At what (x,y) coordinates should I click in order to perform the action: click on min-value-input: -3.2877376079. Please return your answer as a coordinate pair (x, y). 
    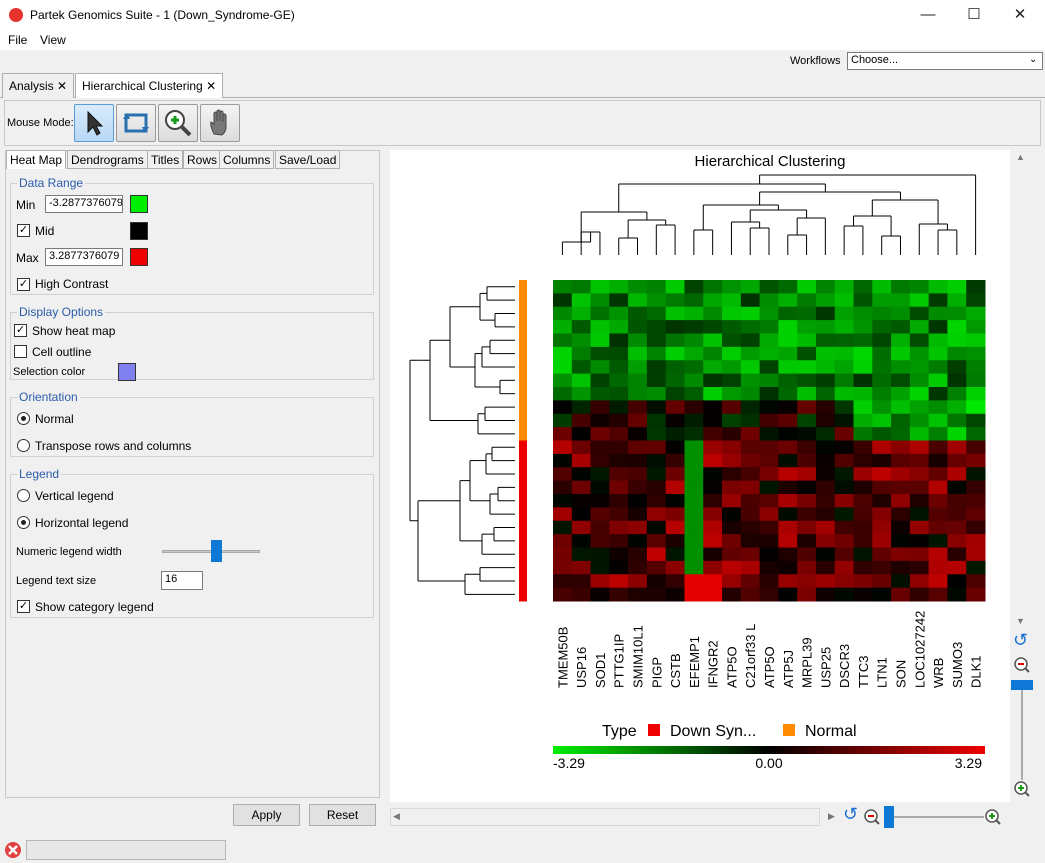
    Looking at the image, I should click on (84, 204).